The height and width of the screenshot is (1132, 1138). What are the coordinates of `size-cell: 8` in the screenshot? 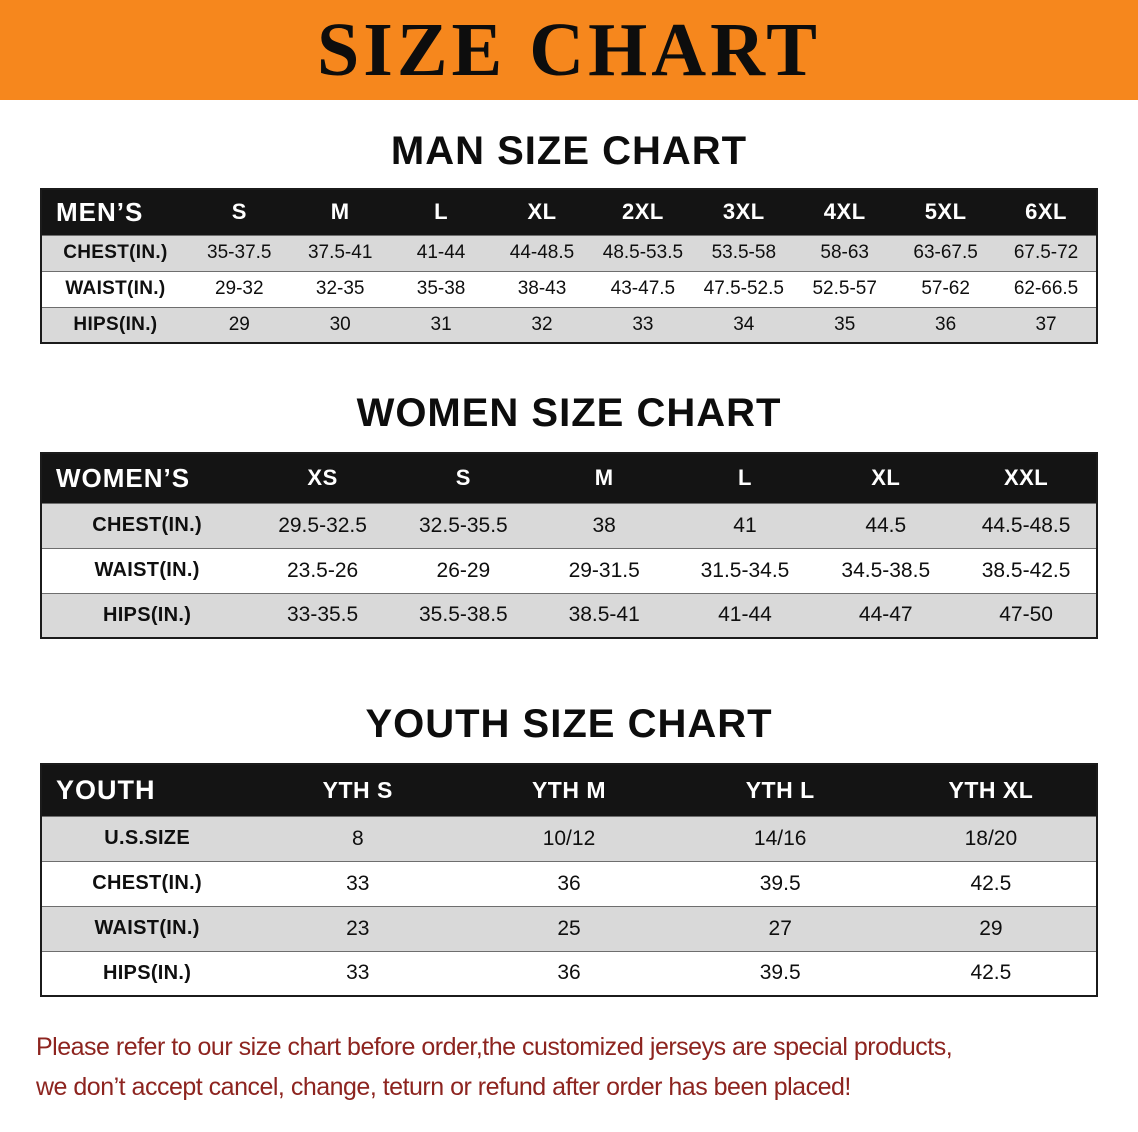 It's located at (357, 838).